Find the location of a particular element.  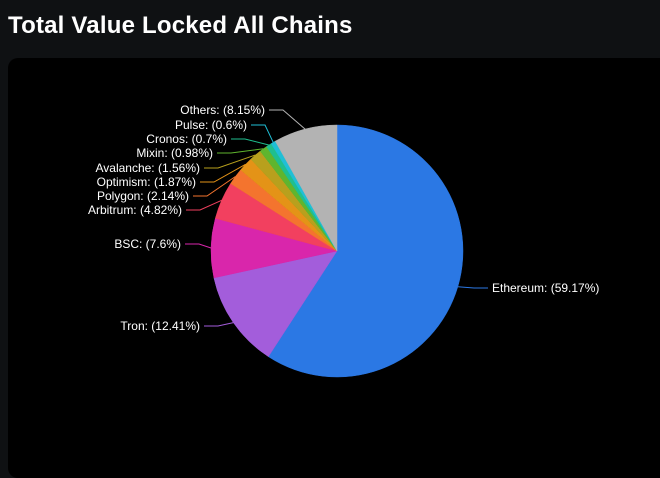

slice-label-others: Others: (8.15%) is located at coordinates (222, 110).